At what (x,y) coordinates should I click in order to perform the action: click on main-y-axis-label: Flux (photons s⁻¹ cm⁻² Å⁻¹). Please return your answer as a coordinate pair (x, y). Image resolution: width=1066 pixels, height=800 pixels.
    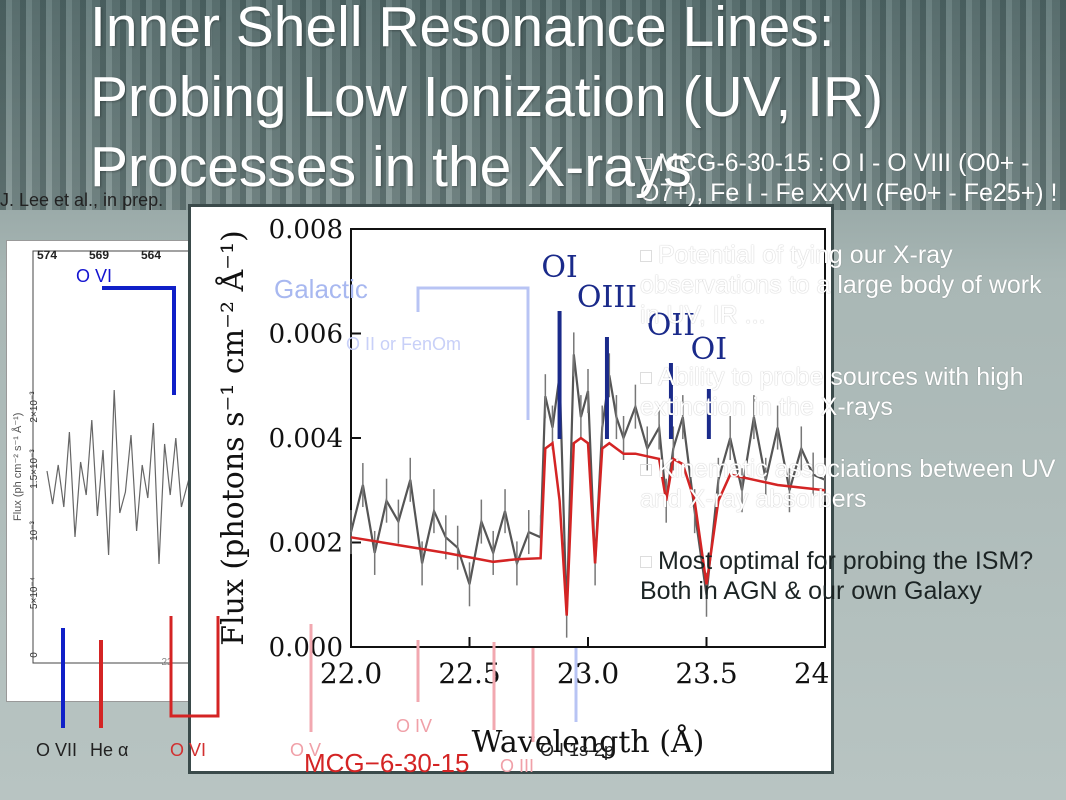
    Looking at the image, I should click on (233, 438).